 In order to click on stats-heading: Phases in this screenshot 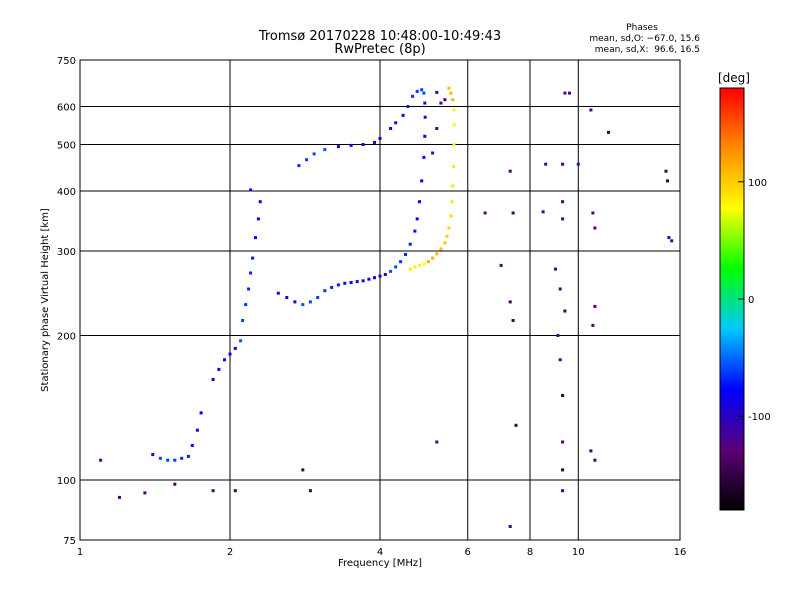, I will do `click(642, 28)`.